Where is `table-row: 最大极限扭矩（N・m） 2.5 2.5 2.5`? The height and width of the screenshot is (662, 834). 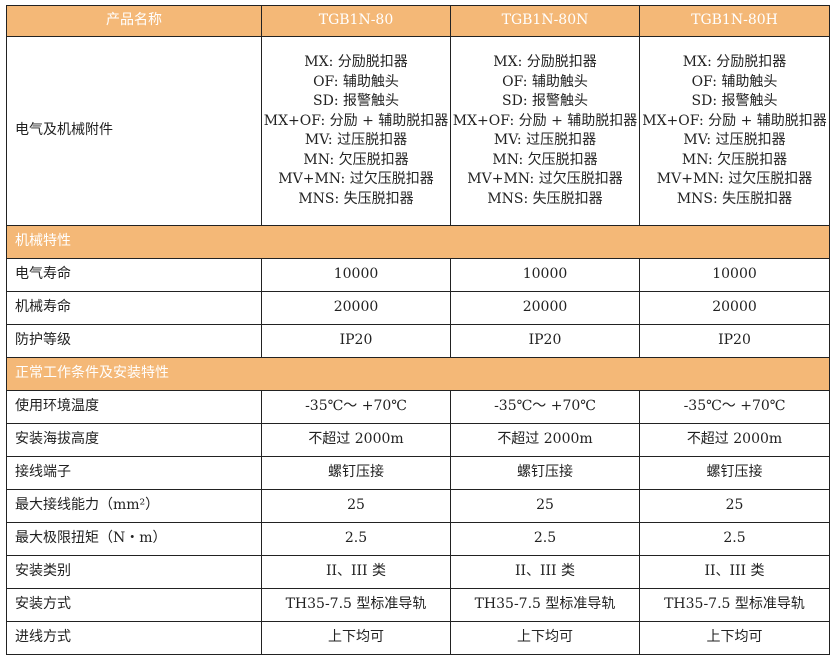
table-row: 最大极限扭矩（N・m） 2.5 2.5 2.5 is located at coordinates (418, 539).